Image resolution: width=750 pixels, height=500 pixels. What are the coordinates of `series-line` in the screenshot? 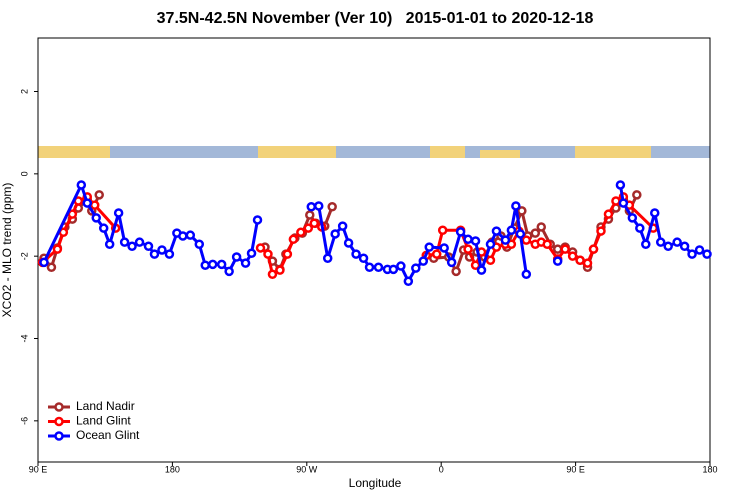 It's located at (340, 233).